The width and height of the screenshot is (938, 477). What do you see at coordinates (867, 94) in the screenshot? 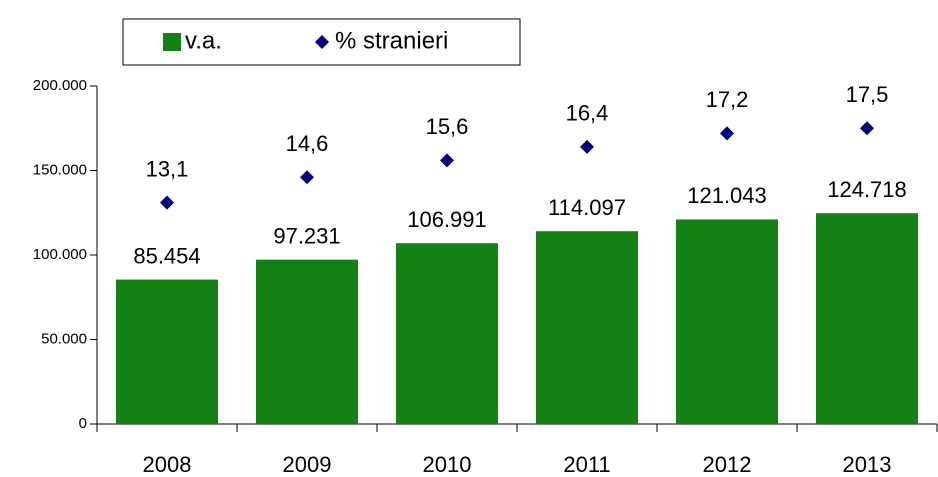
I see `data-label: 17,5` at bounding box center [867, 94].